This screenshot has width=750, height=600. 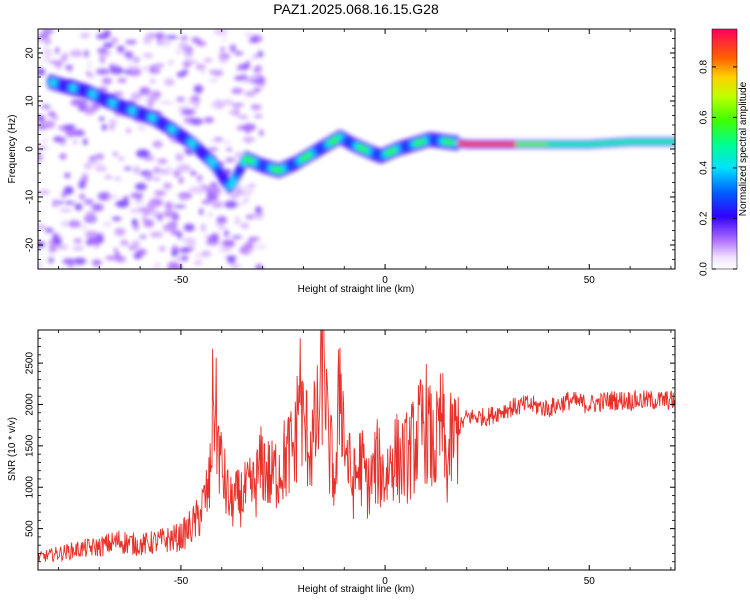 I want to click on colorbar-gradient, so click(x=724, y=149).